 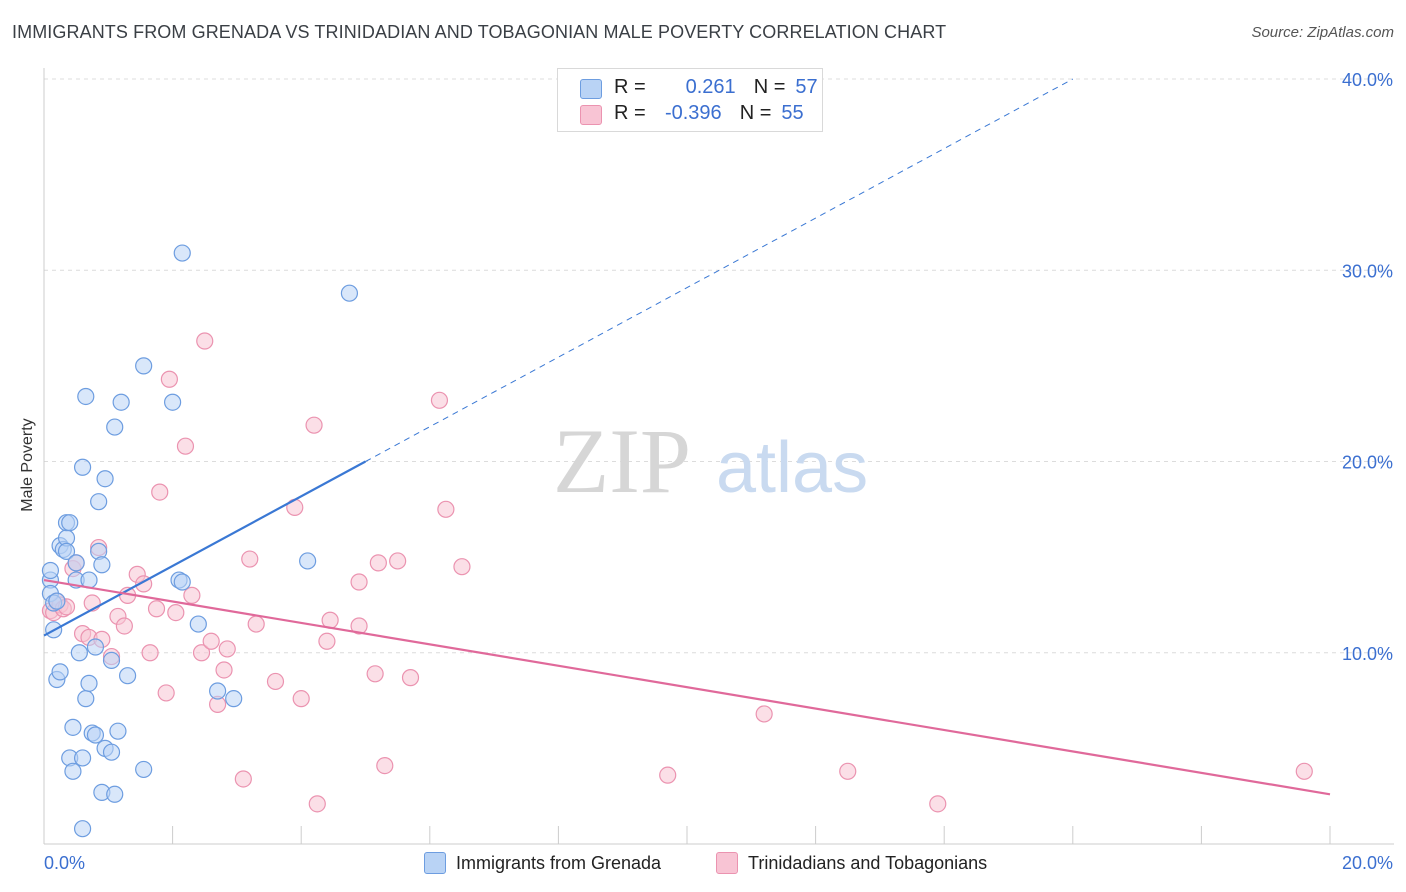 I want to click on y-tick-label: 10.0%, so click(x=1367, y=654).